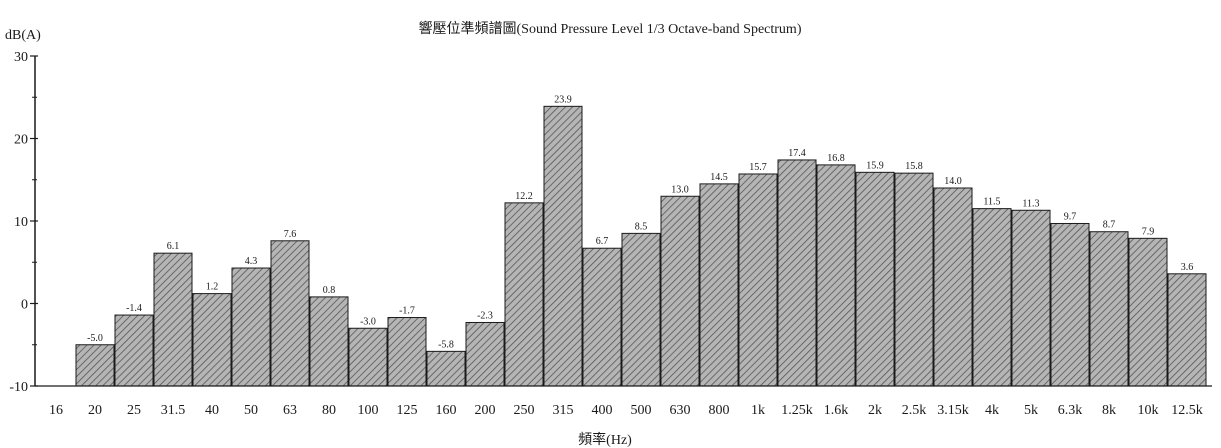 The height and width of the screenshot is (448, 1221). What do you see at coordinates (1109, 309) in the screenshot?
I see `bar-8k` at bounding box center [1109, 309].